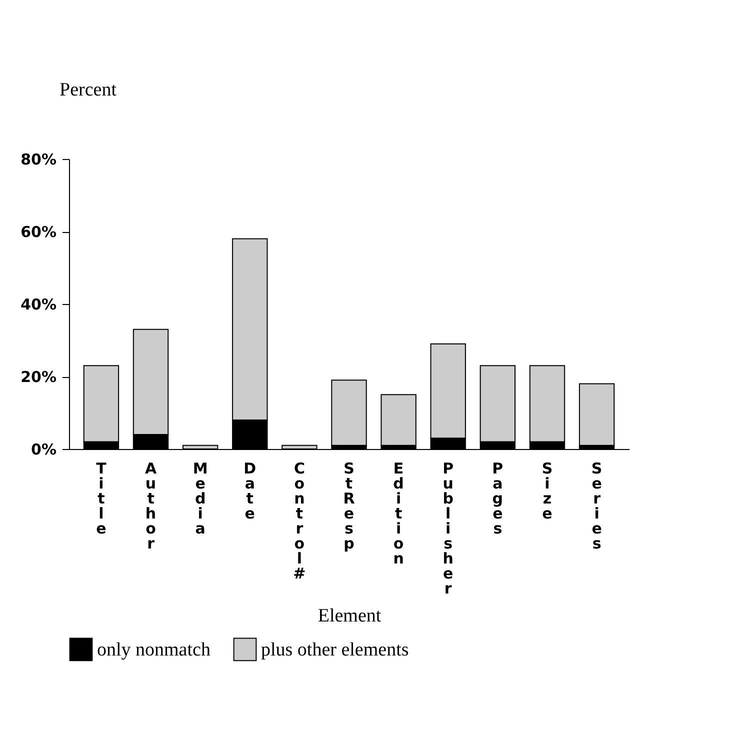 Image resolution: width=747 pixels, height=754 pixels. What do you see at coordinates (448, 529) in the screenshot?
I see `category-label: Publisher` at bounding box center [448, 529].